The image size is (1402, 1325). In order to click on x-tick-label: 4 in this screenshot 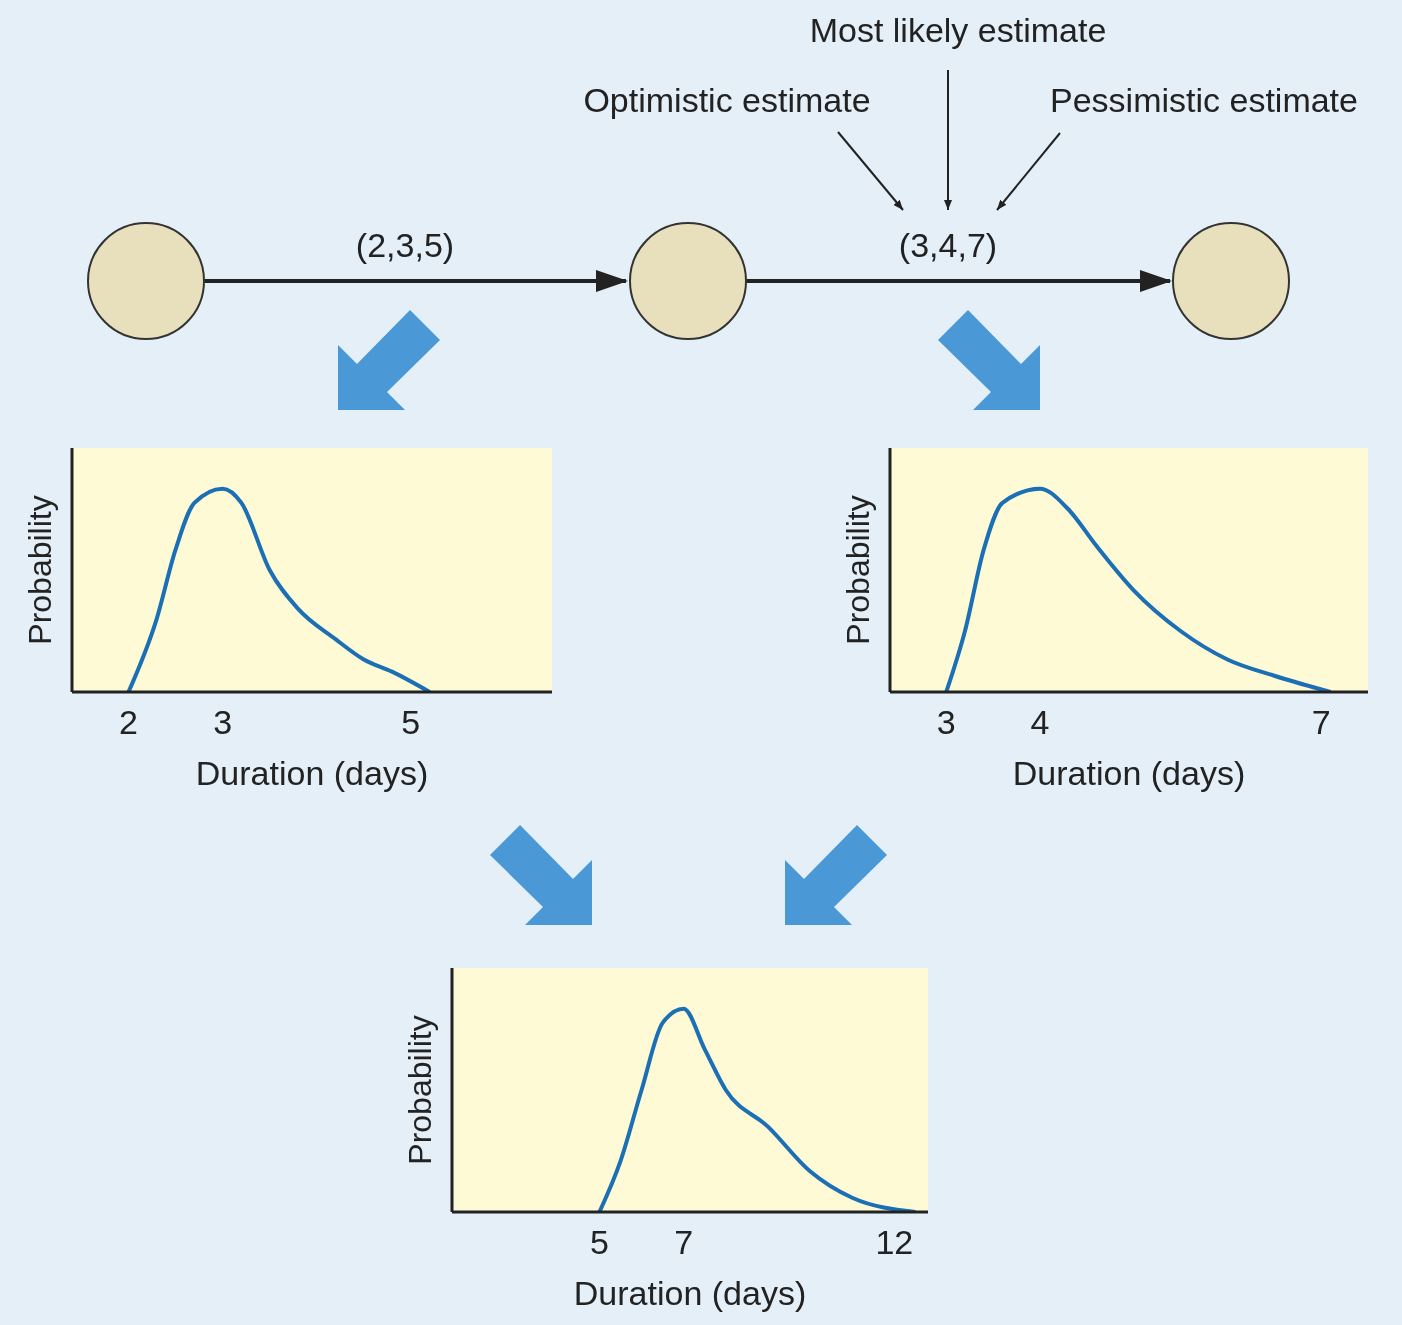, I will do `click(1040, 722)`.